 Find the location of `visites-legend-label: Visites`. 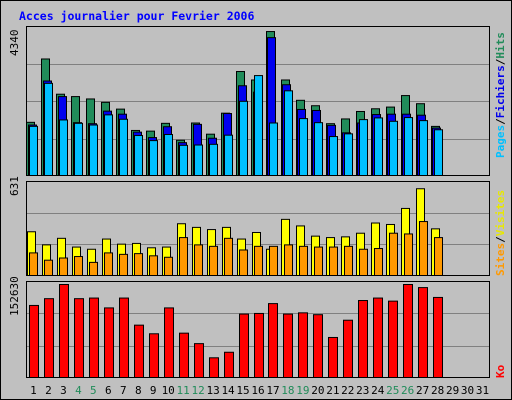

visites-legend-label: Visites is located at coordinates (500, 213).